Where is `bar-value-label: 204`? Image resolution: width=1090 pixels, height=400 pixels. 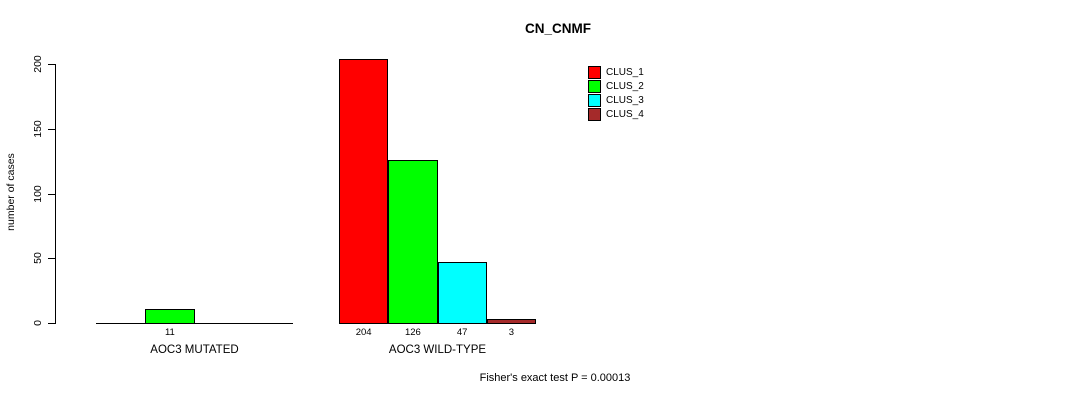 bar-value-label: 204 is located at coordinates (363, 332).